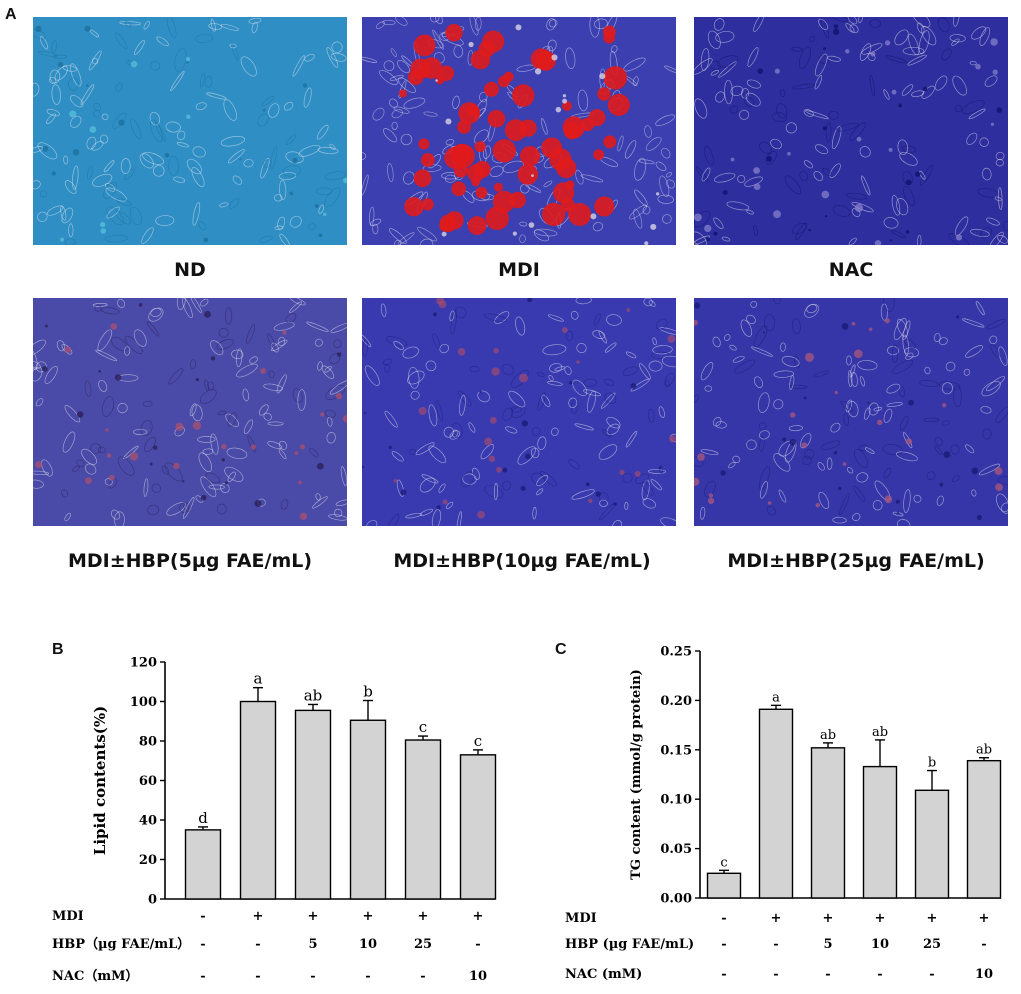 Image resolution: width=1021 pixels, height=994 pixels. I want to click on significance-letter: ab, so click(828, 735).